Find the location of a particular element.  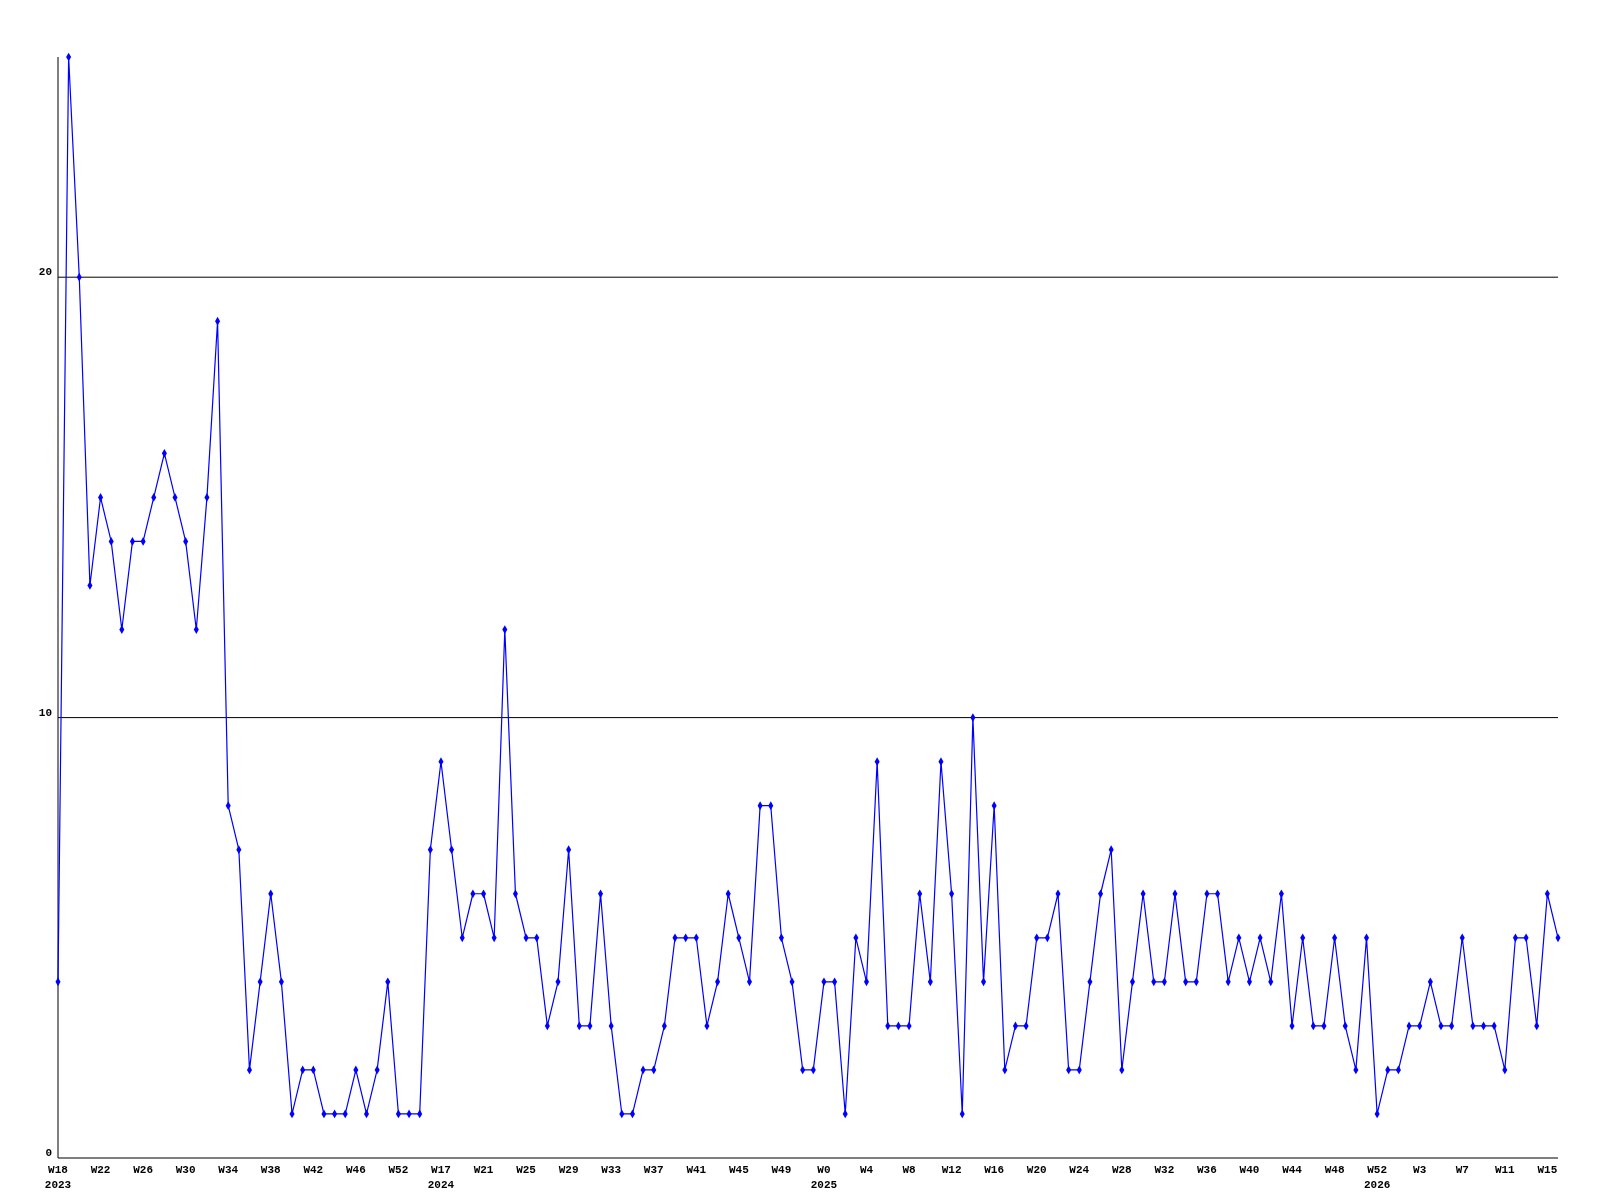

x-tick-label: W24 is located at coordinates (1079, 1170).